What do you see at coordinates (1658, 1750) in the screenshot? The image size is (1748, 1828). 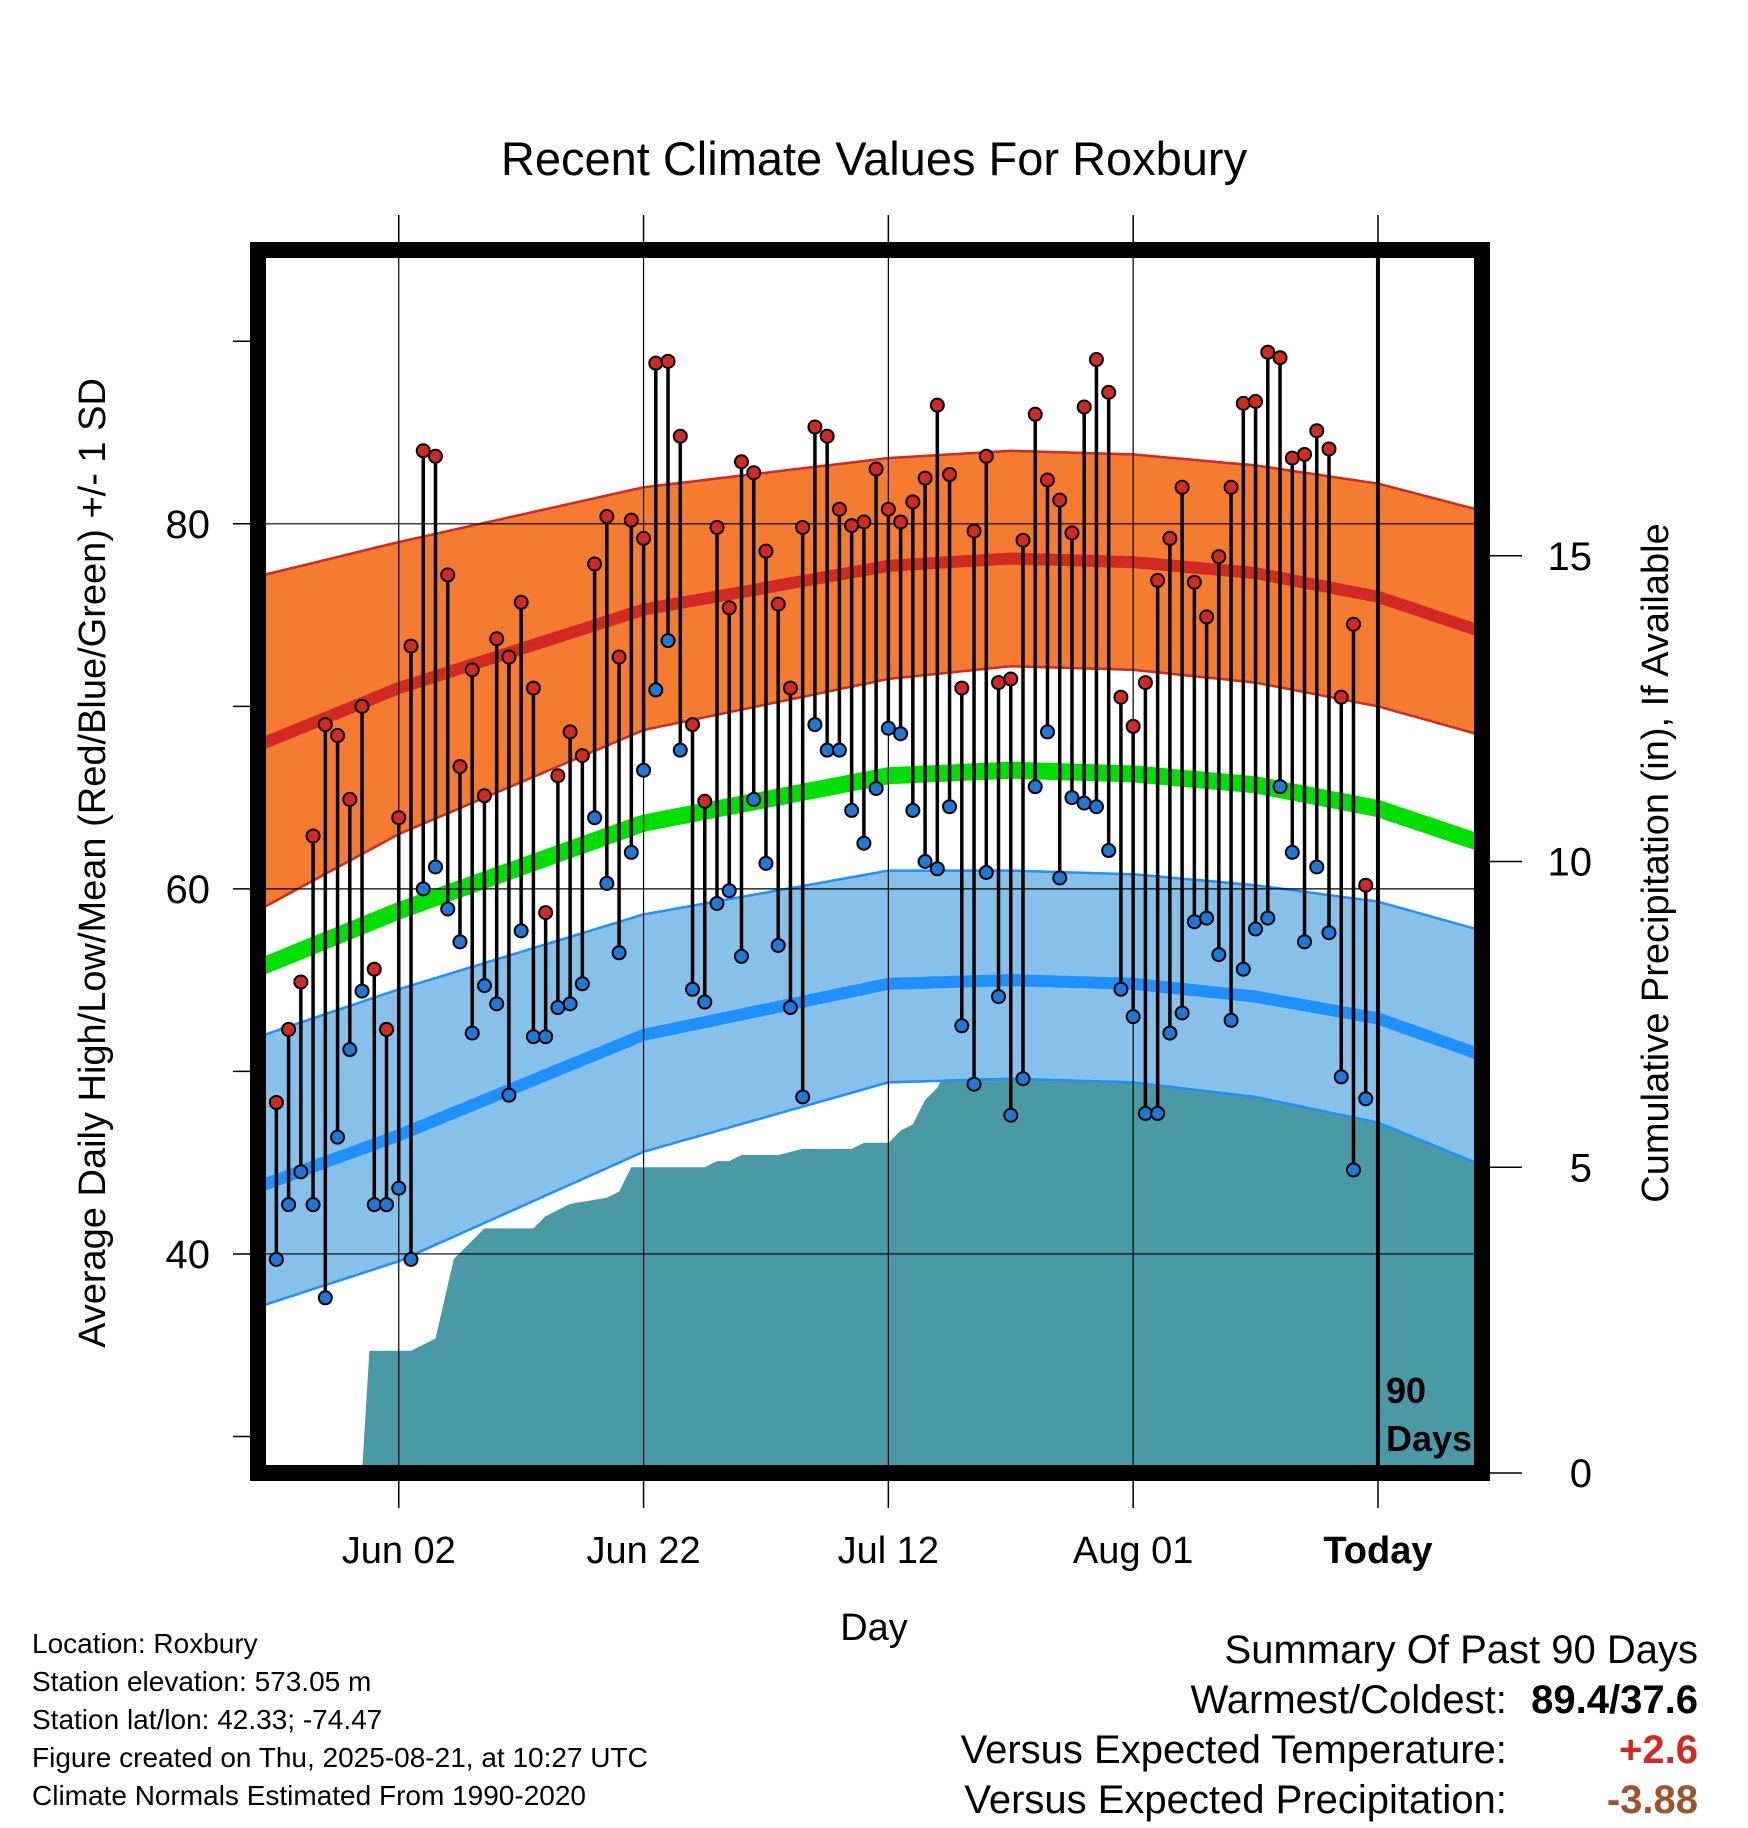 I see `temp-value: +2.6` at bounding box center [1658, 1750].